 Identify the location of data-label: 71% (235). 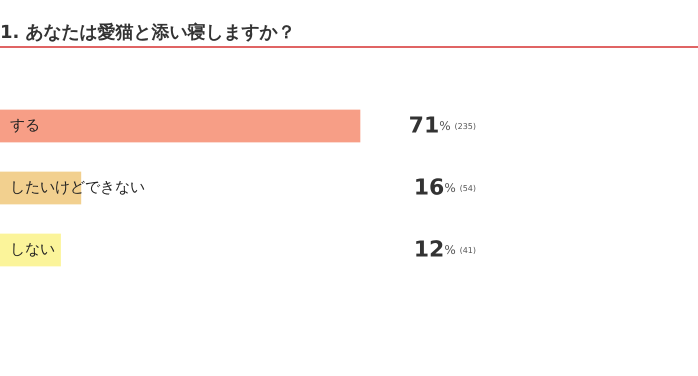
(442, 126).